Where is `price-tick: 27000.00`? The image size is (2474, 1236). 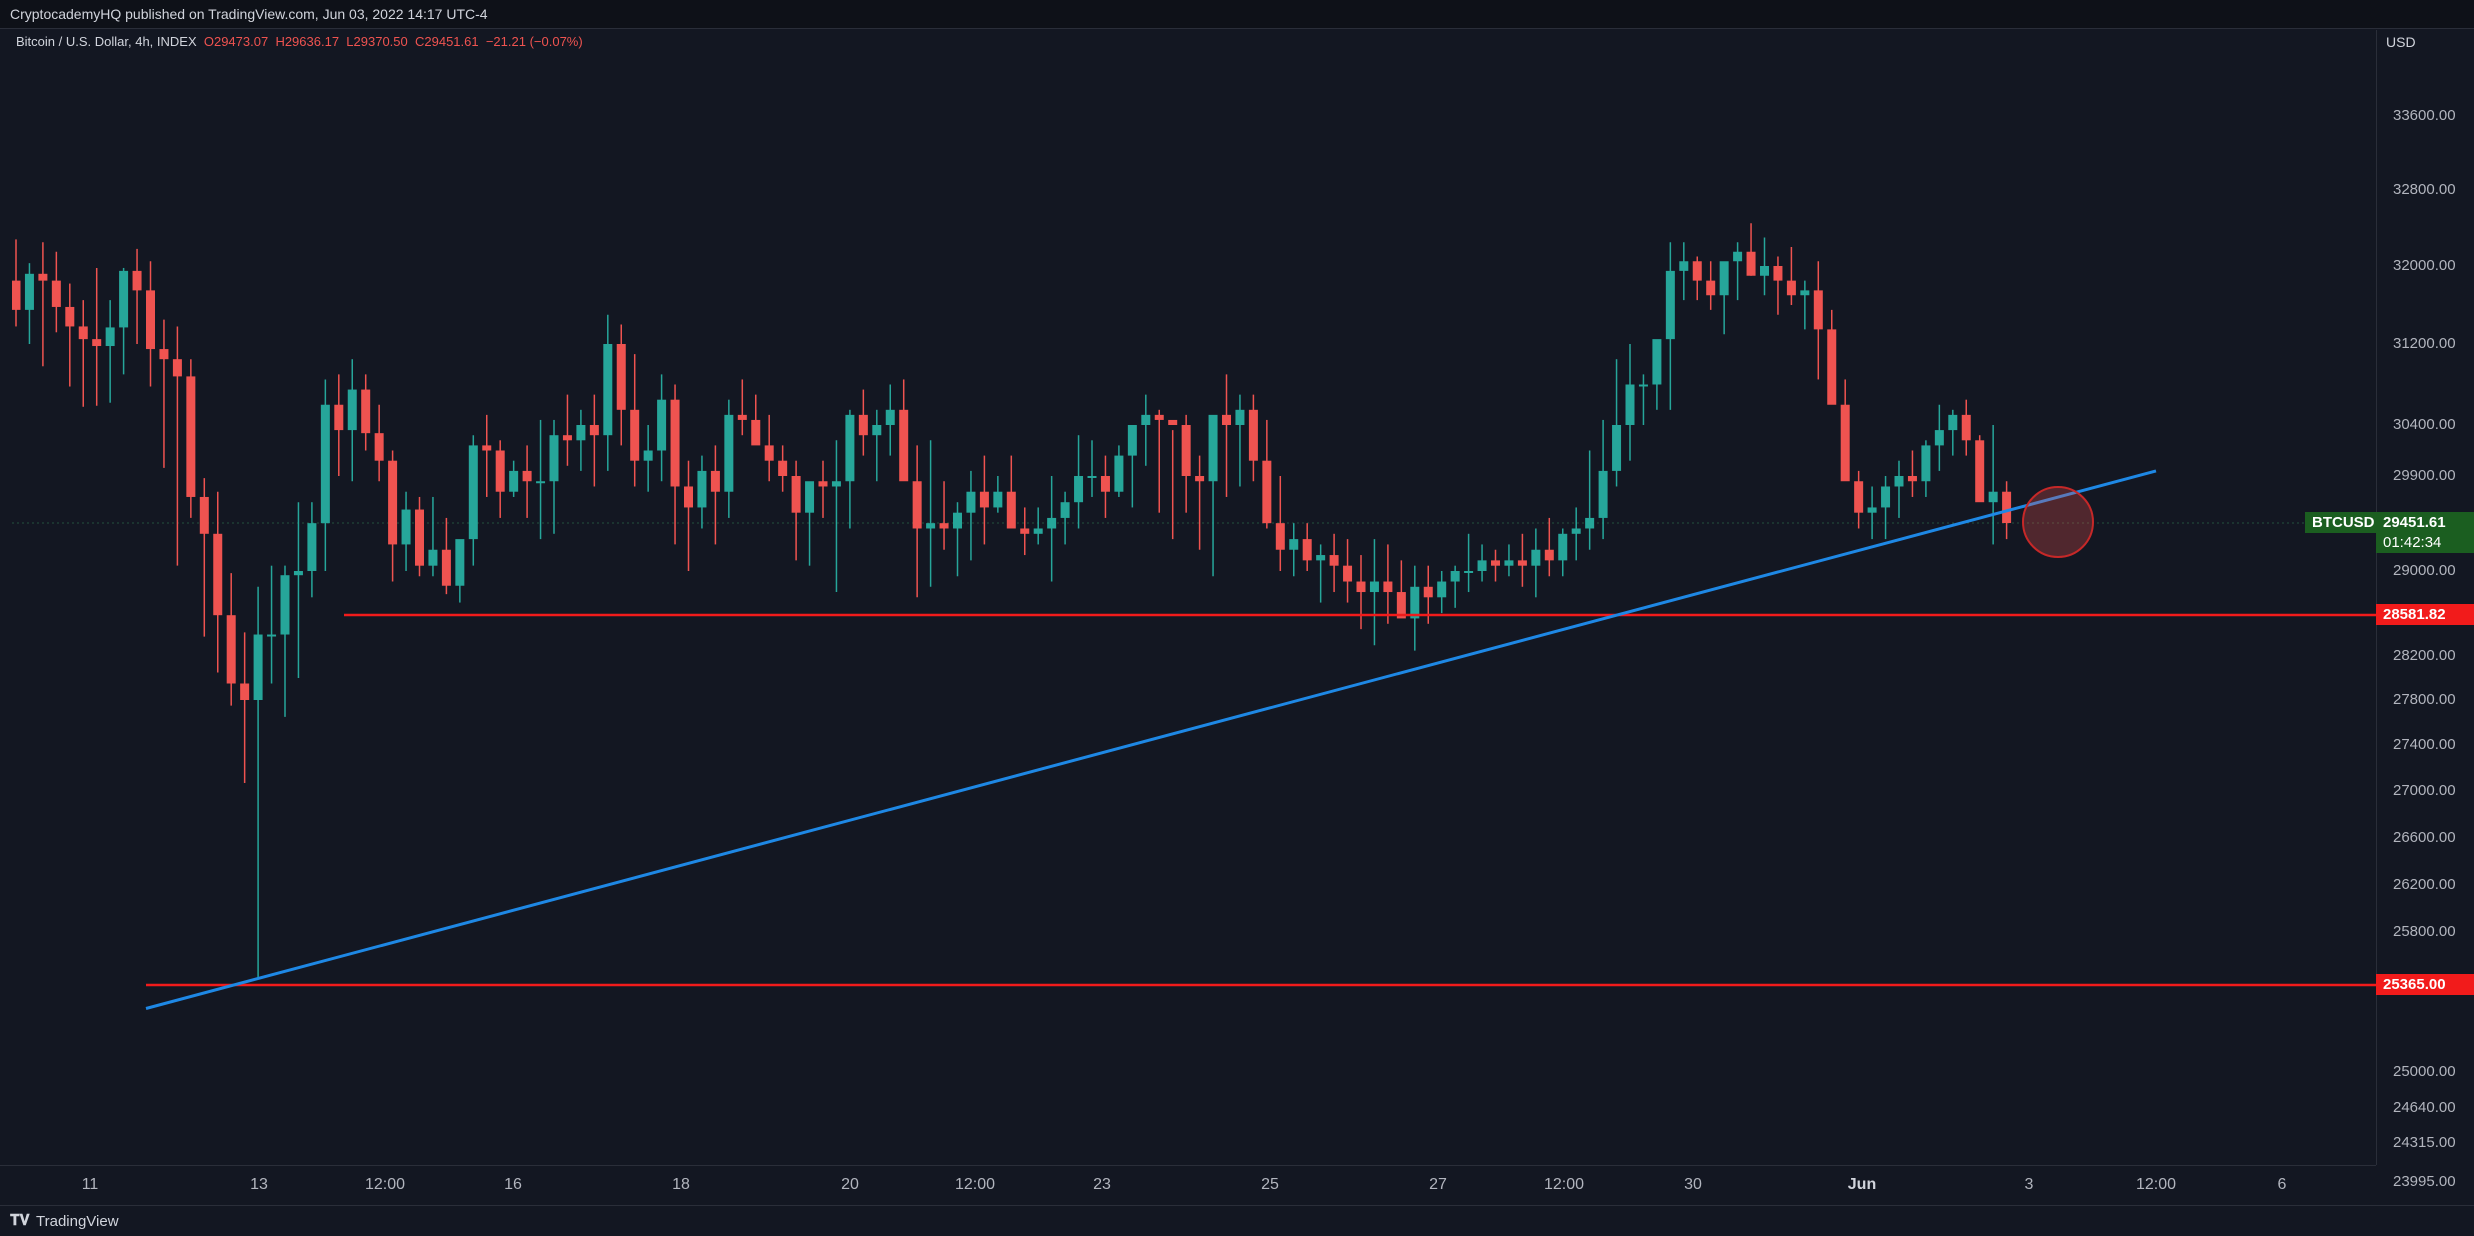 price-tick: 27000.00 is located at coordinates (2424, 790).